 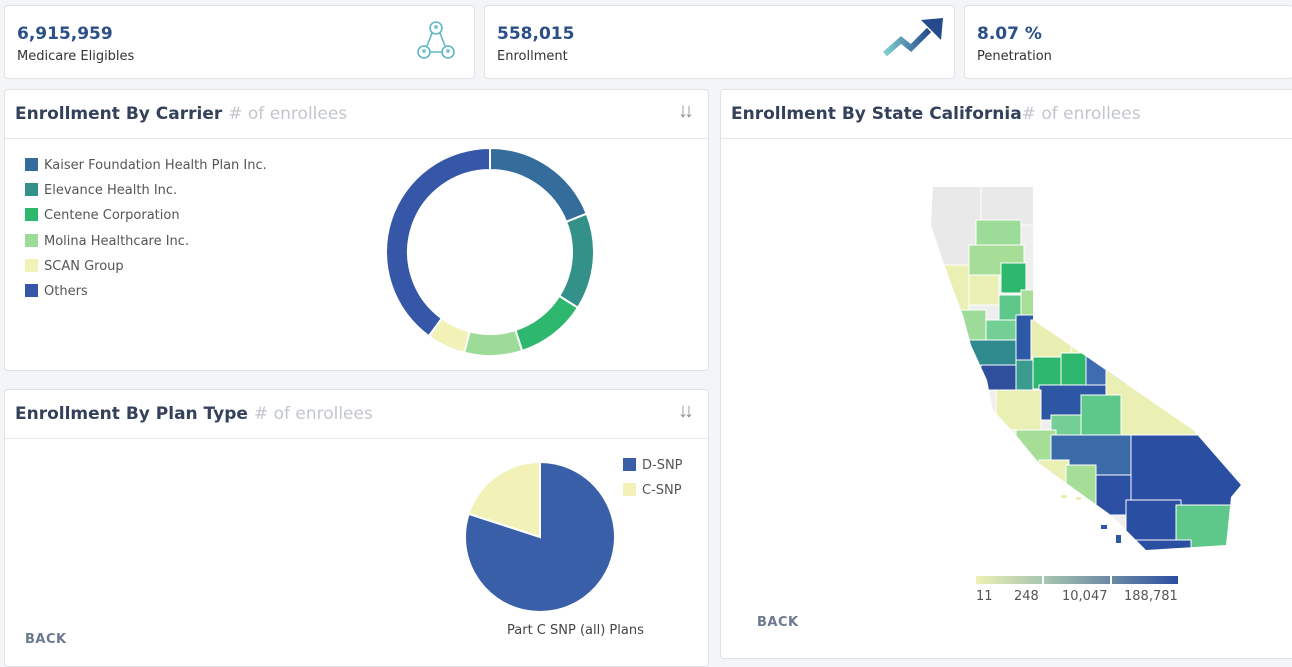 I want to click on kpi-label: Enrollment, so click(x=532, y=56).